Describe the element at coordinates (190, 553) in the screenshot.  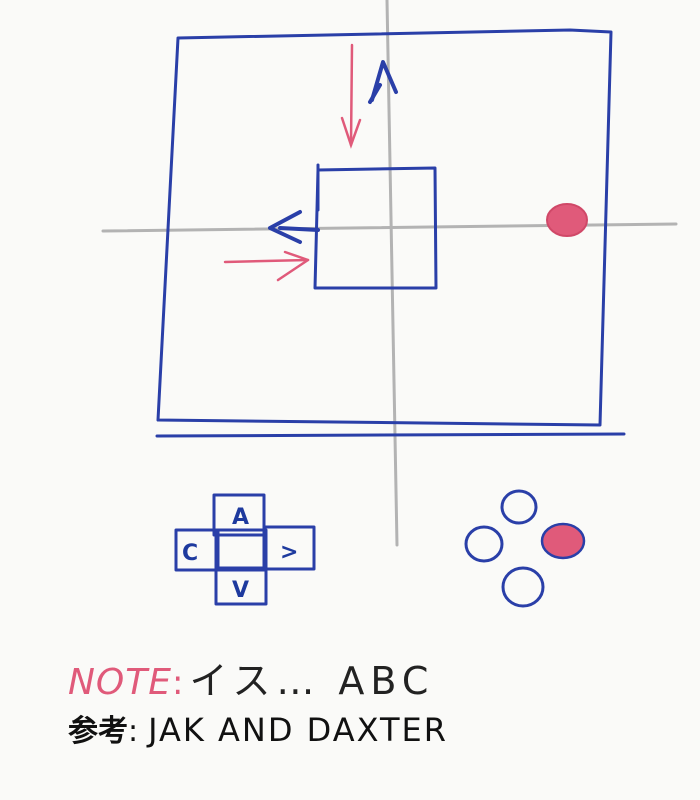
I see `dpad-left-letter: C` at that location.